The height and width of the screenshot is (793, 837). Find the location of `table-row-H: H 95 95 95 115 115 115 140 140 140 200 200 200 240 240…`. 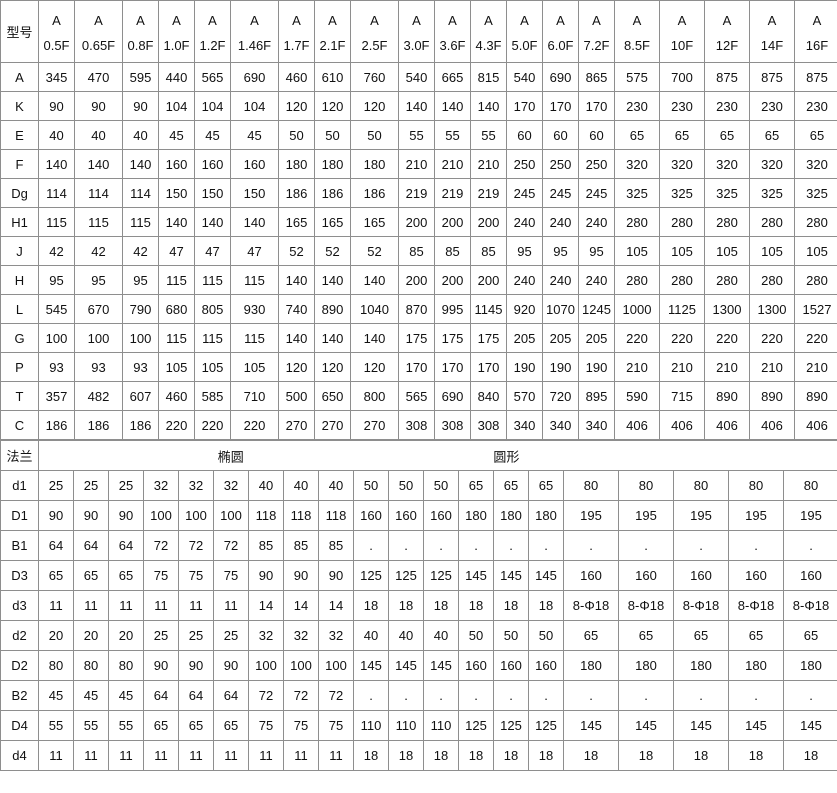

table-row-H: H 95 95 95 115 115 115 140 140 140 200 200 200 240 240… is located at coordinates (418, 280).